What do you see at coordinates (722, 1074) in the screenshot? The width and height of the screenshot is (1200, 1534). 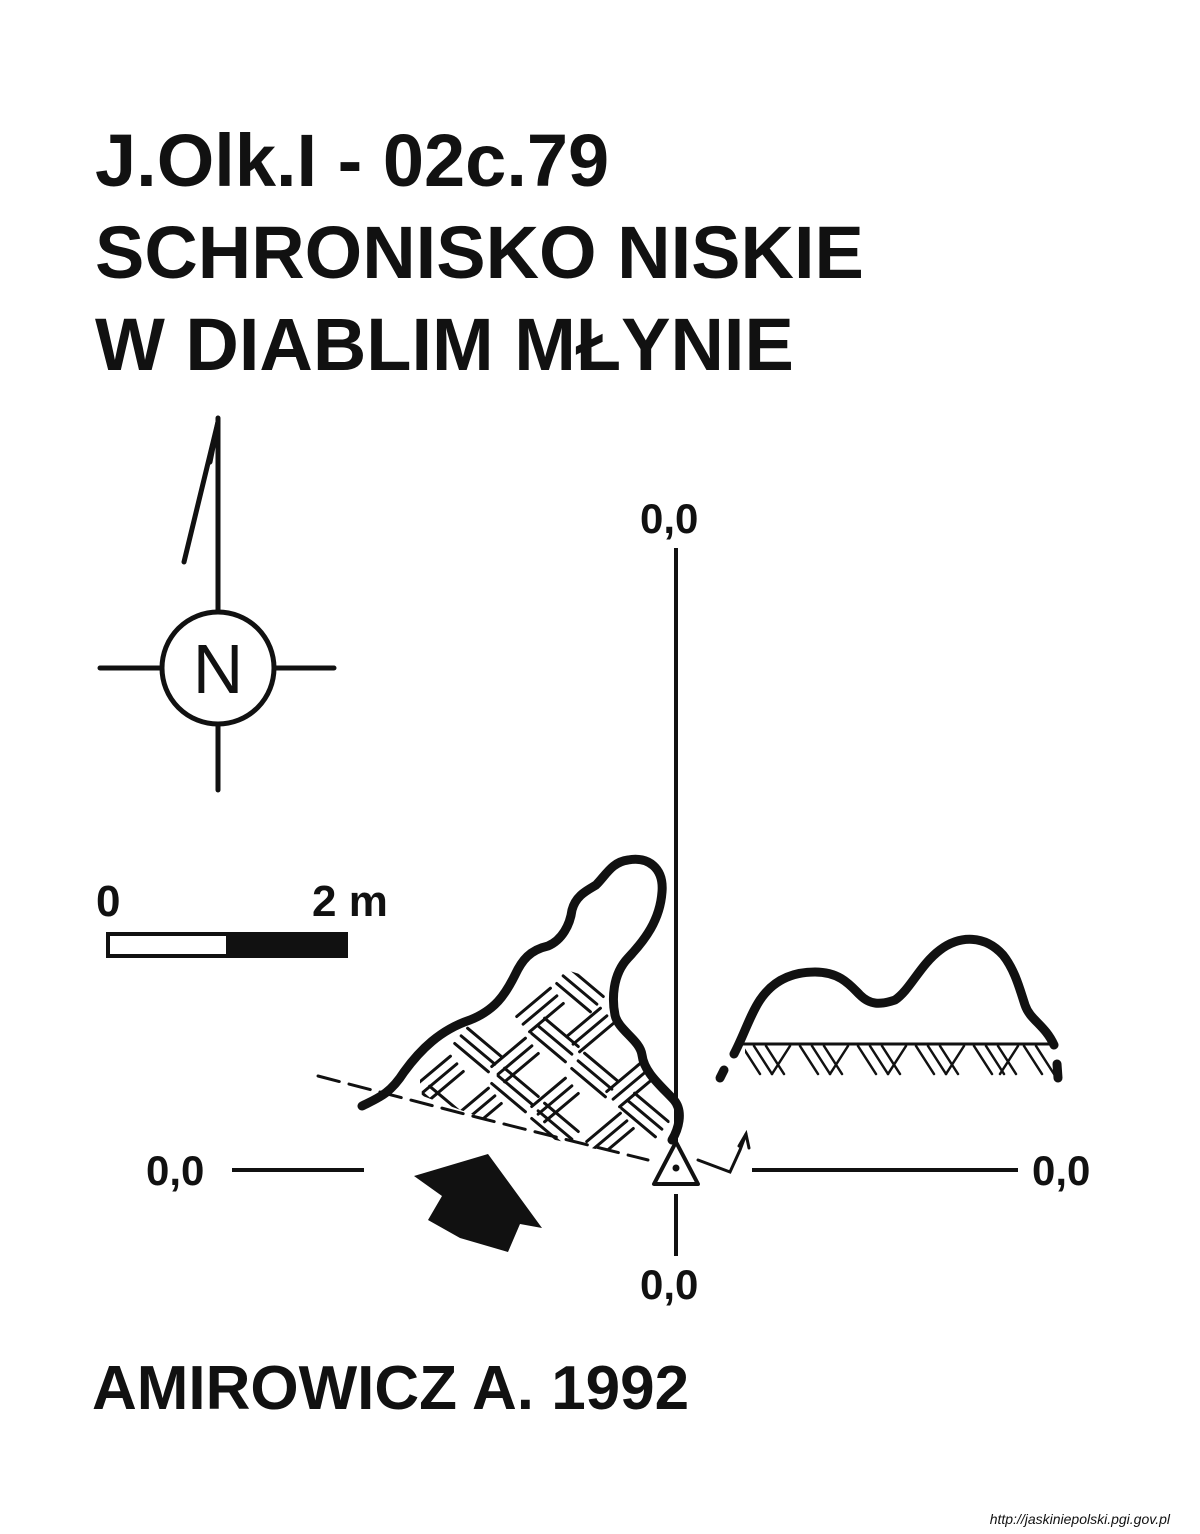 I see `cave-wall-right-stub-left` at bounding box center [722, 1074].